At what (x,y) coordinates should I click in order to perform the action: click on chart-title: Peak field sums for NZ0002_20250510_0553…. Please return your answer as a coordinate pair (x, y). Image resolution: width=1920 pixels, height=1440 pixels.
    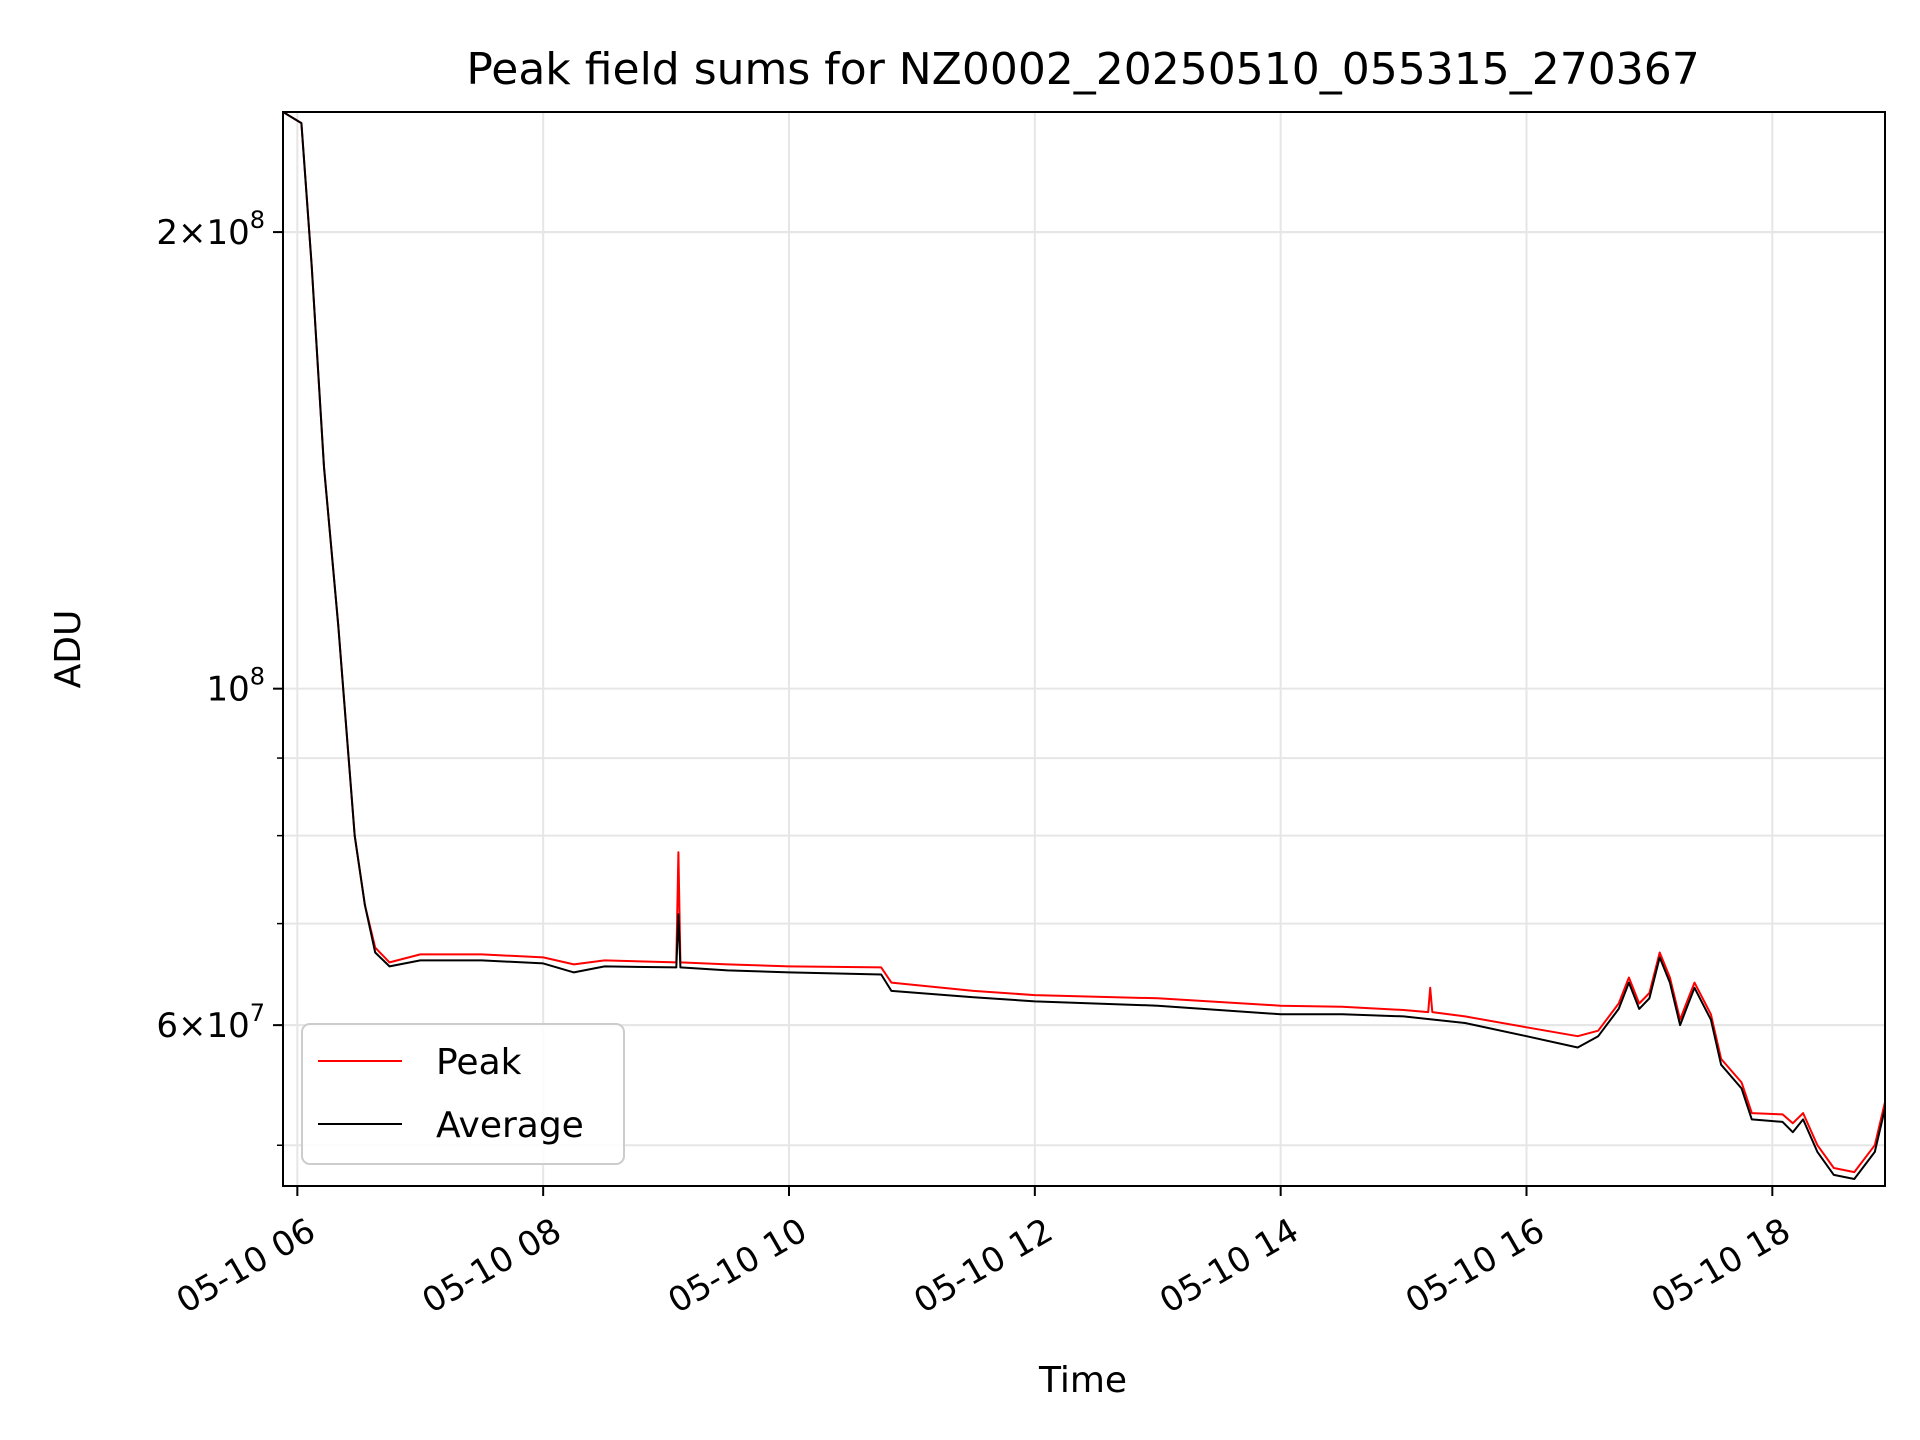
    Looking at the image, I should click on (1082, 69).